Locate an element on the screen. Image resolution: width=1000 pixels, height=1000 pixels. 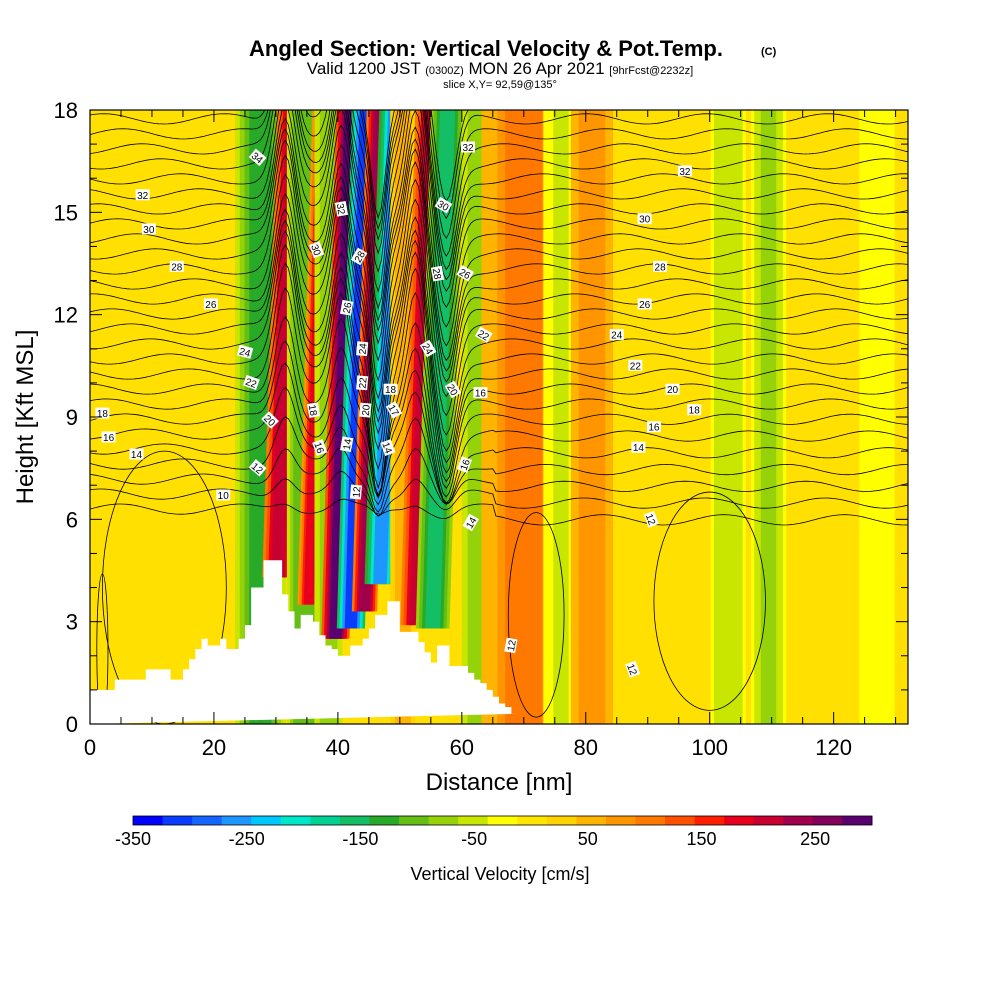
colorbar-label: Vertical Velocity [cm/s] is located at coordinates (499, 874).